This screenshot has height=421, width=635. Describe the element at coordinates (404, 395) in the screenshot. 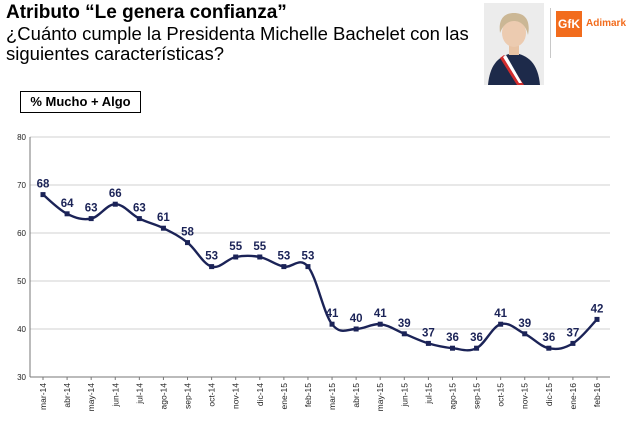

I see `x-tick-label: jun-15` at that location.